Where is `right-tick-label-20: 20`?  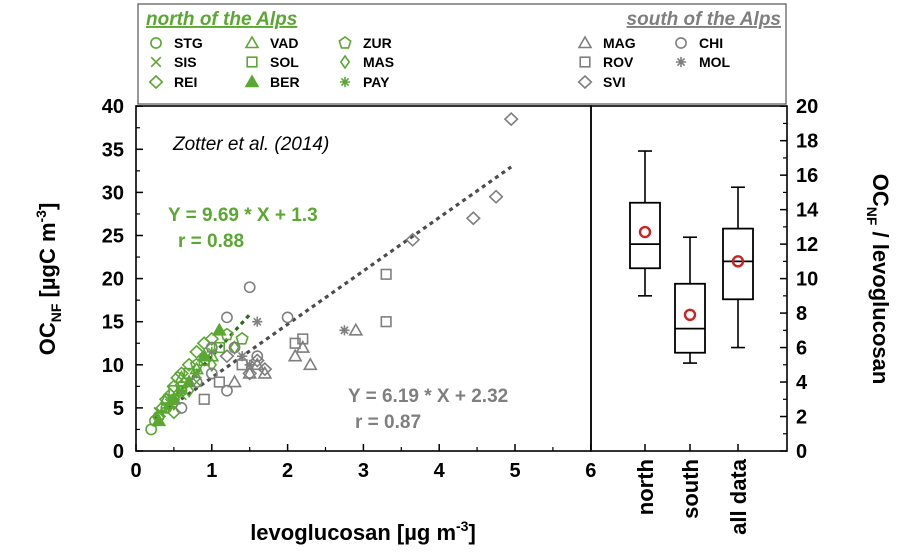 right-tick-label-20: 20 is located at coordinates (807, 107).